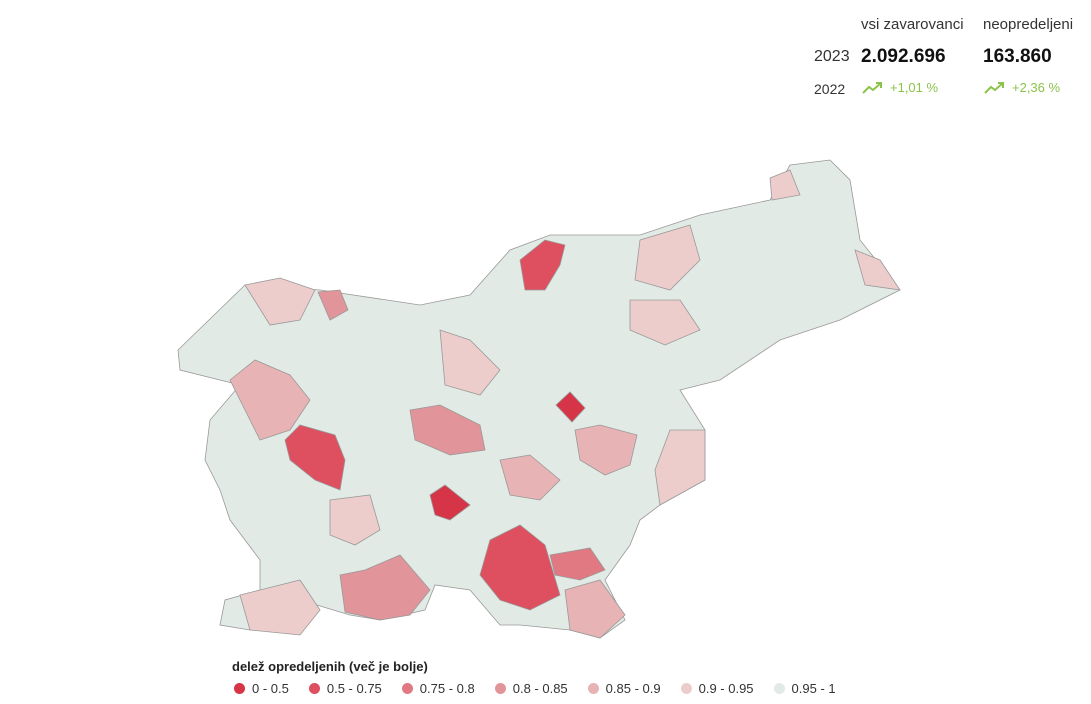  I want to click on legend-item: 0.9 - 0.95, so click(717, 688).